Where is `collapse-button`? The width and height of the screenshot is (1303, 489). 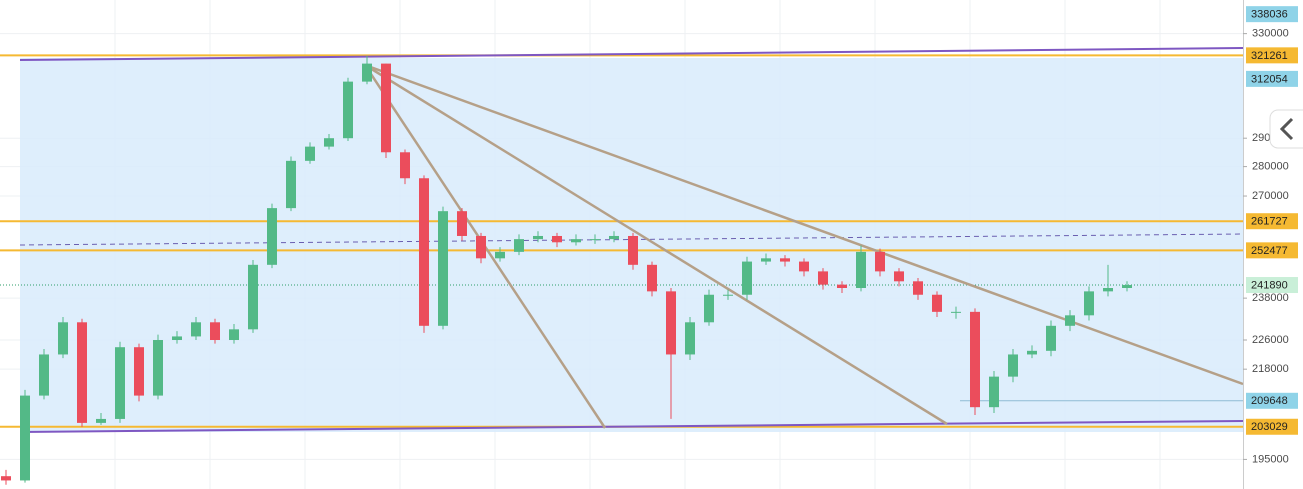 collapse-button is located at coordinates (1286, 129).